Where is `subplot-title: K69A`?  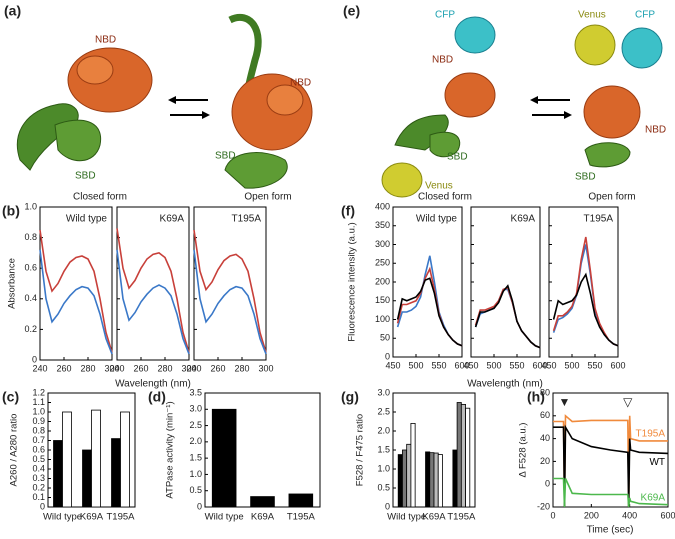 subplot-title: K69A is located at coordinates (523, 219).